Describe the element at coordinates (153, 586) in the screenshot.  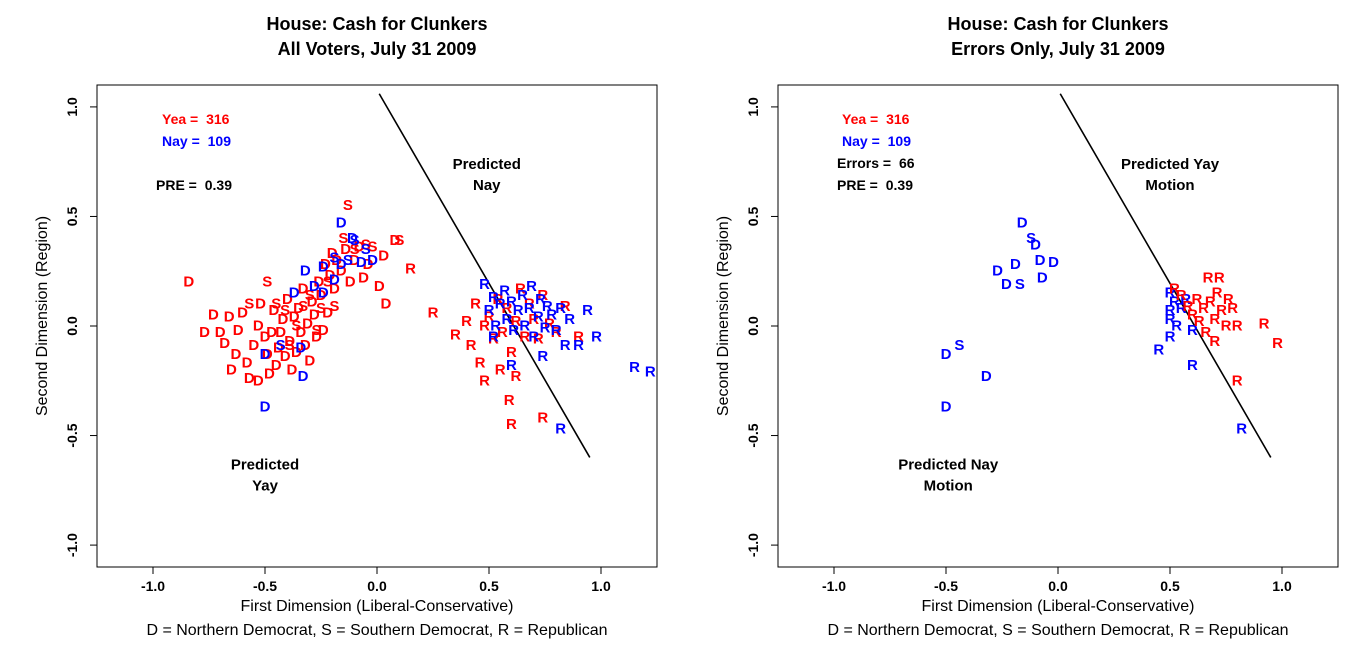
I see `x-tick-label: -1.0` at that location.